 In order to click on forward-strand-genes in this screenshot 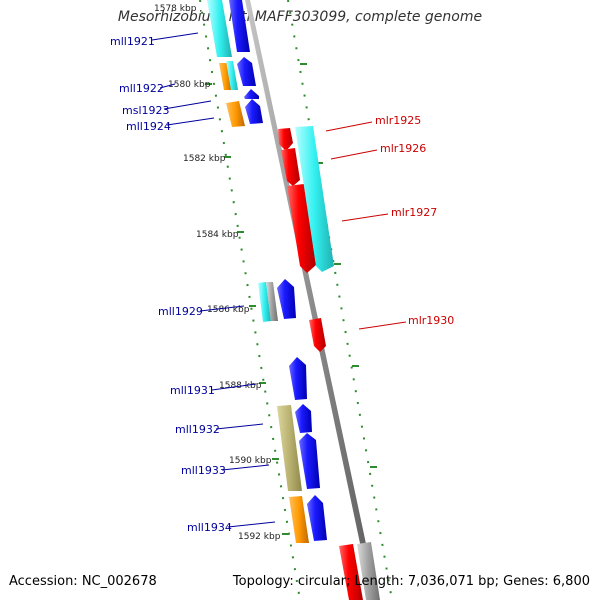, I will do `click(329, 363)`.